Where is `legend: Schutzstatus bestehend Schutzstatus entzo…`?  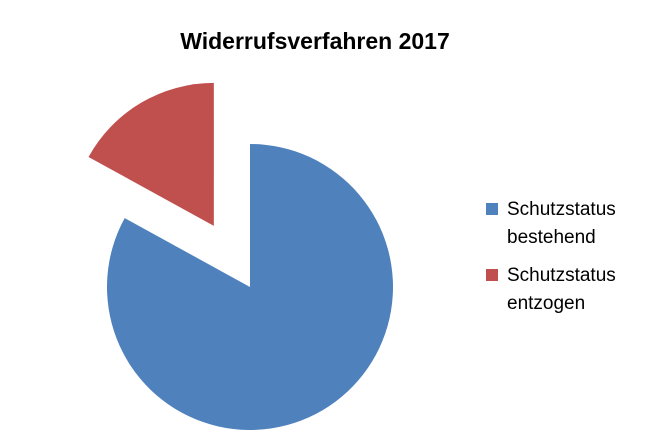
legend: Schutzstatus bestehend Schutzstatus entzo… is located at coordinates (561, 262).